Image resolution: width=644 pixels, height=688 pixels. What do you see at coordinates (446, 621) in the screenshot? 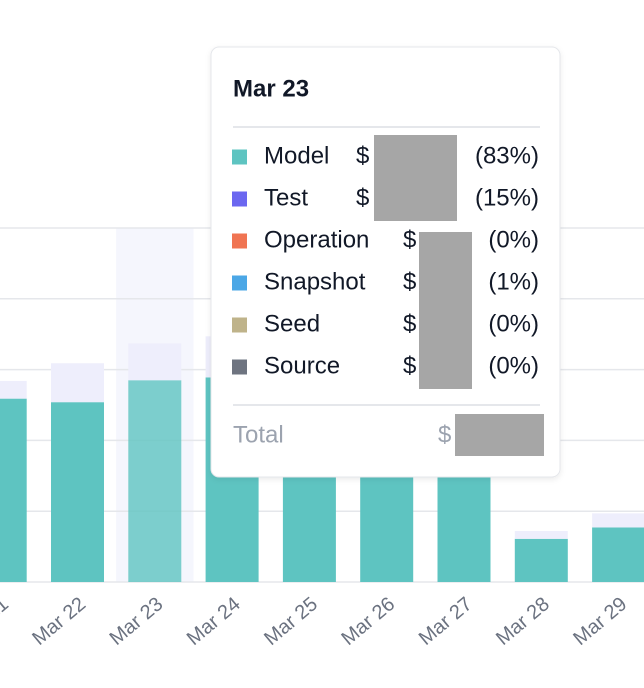
I see `x-tick-label: Mar 27` at bounding box center [446, 621].